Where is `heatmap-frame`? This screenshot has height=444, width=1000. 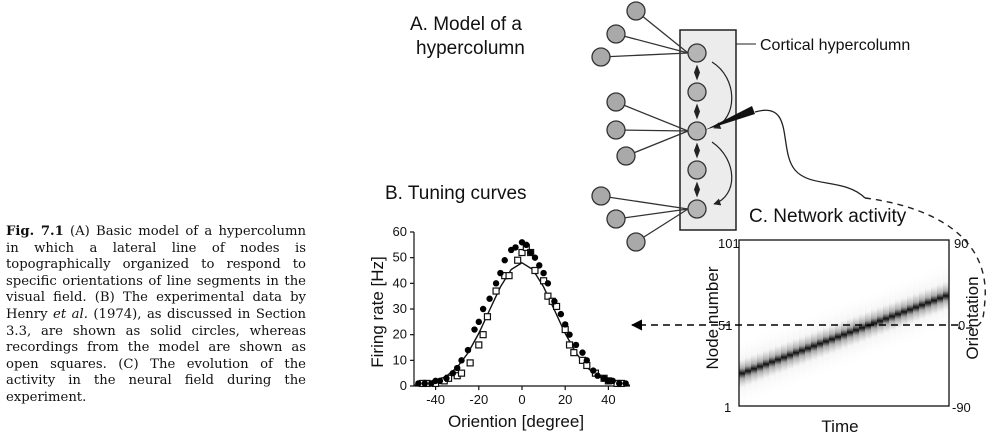
heatmap-frame is located at coordinates (844, 323).